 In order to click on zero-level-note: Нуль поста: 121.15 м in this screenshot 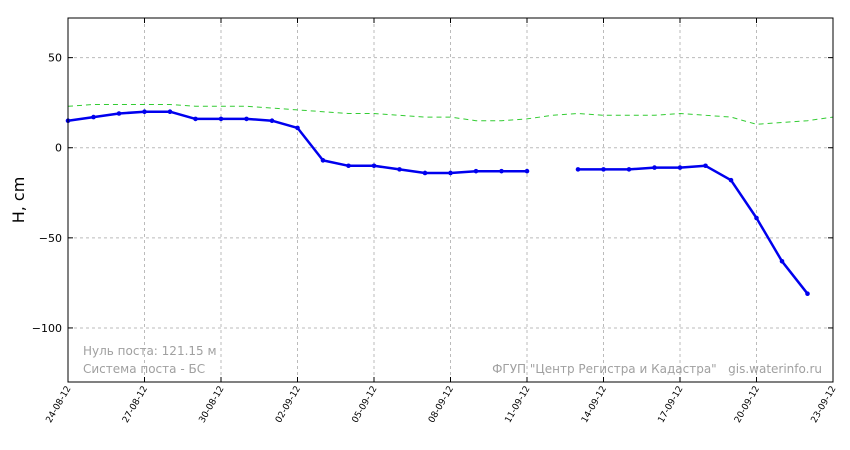, I will do `click(150, 351)`.